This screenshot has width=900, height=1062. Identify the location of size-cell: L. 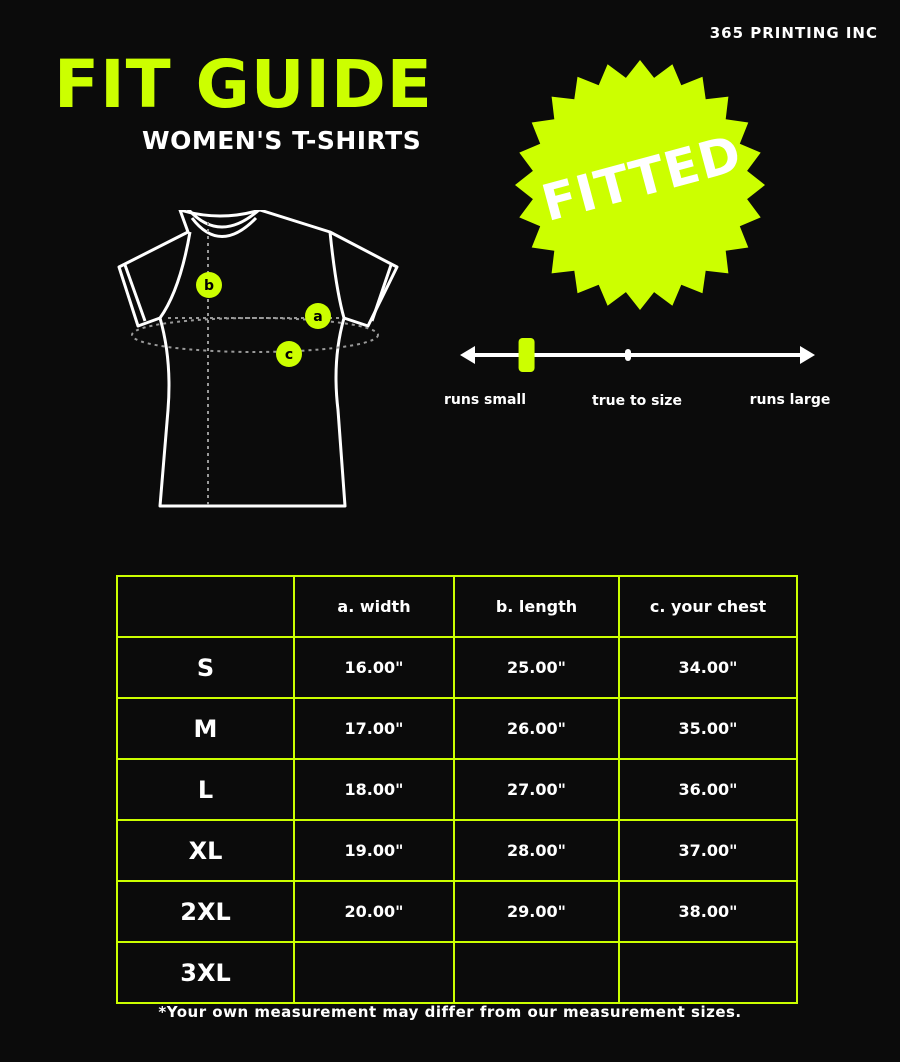
(205, 789).